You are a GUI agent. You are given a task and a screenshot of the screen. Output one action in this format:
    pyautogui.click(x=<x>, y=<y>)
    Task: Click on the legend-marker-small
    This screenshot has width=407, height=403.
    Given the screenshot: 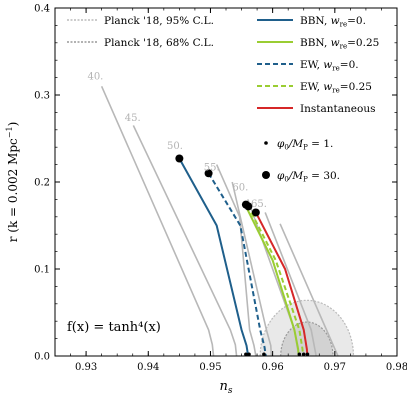 What is the action you would take?
    pyautogui.click(x=266, y=143)
    